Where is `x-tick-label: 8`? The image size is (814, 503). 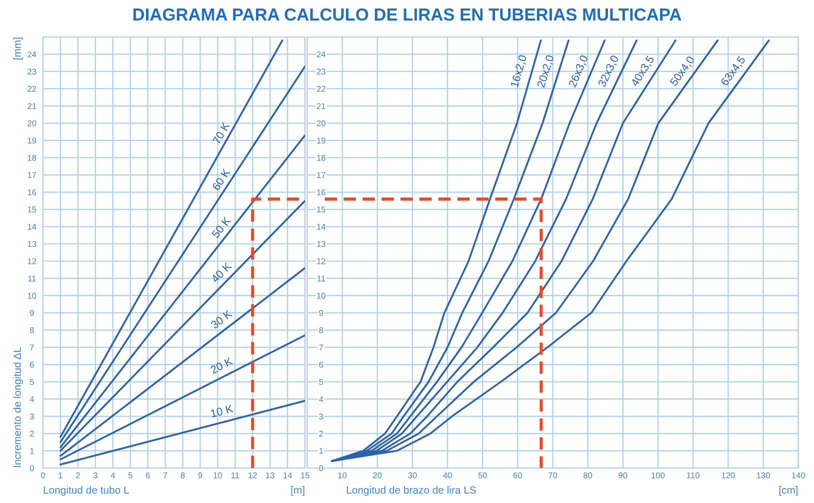 x-tick-label: 8 is located at coordinates (182, 475).